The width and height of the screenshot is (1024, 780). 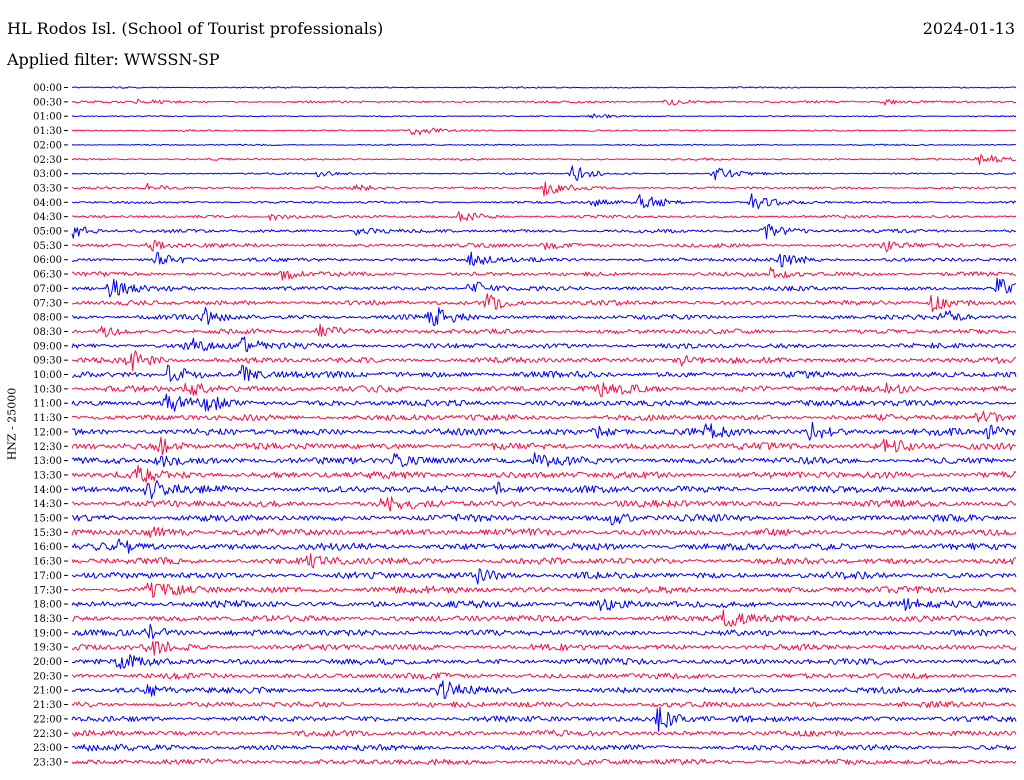 I want to click on row-time-label: 20:30, so click(x=47, y=676).